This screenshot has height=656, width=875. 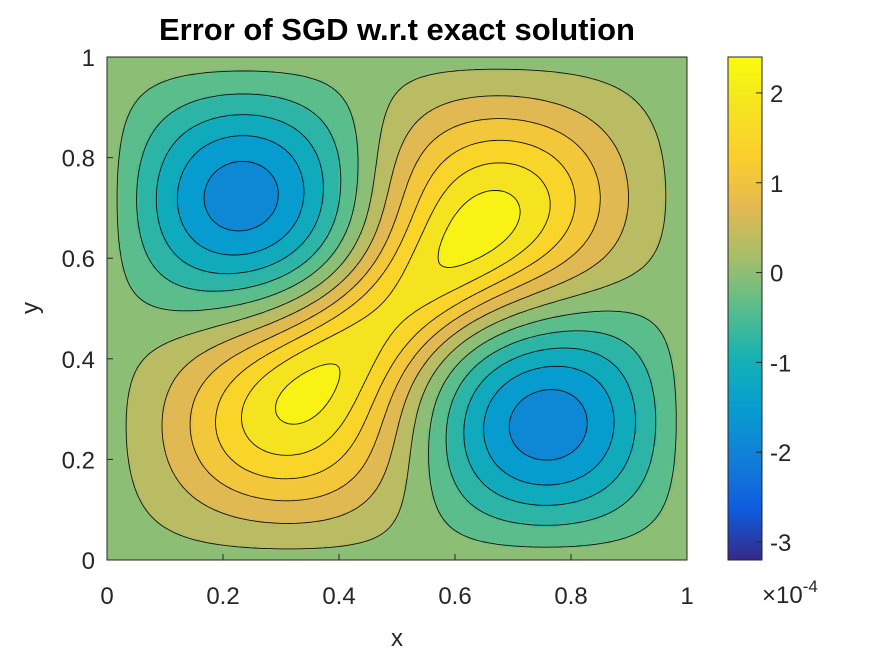 What do you see at coordinates (30, 308) in the screenshot?
I see `y-axis-label: y` at bounding box center [30, 308].